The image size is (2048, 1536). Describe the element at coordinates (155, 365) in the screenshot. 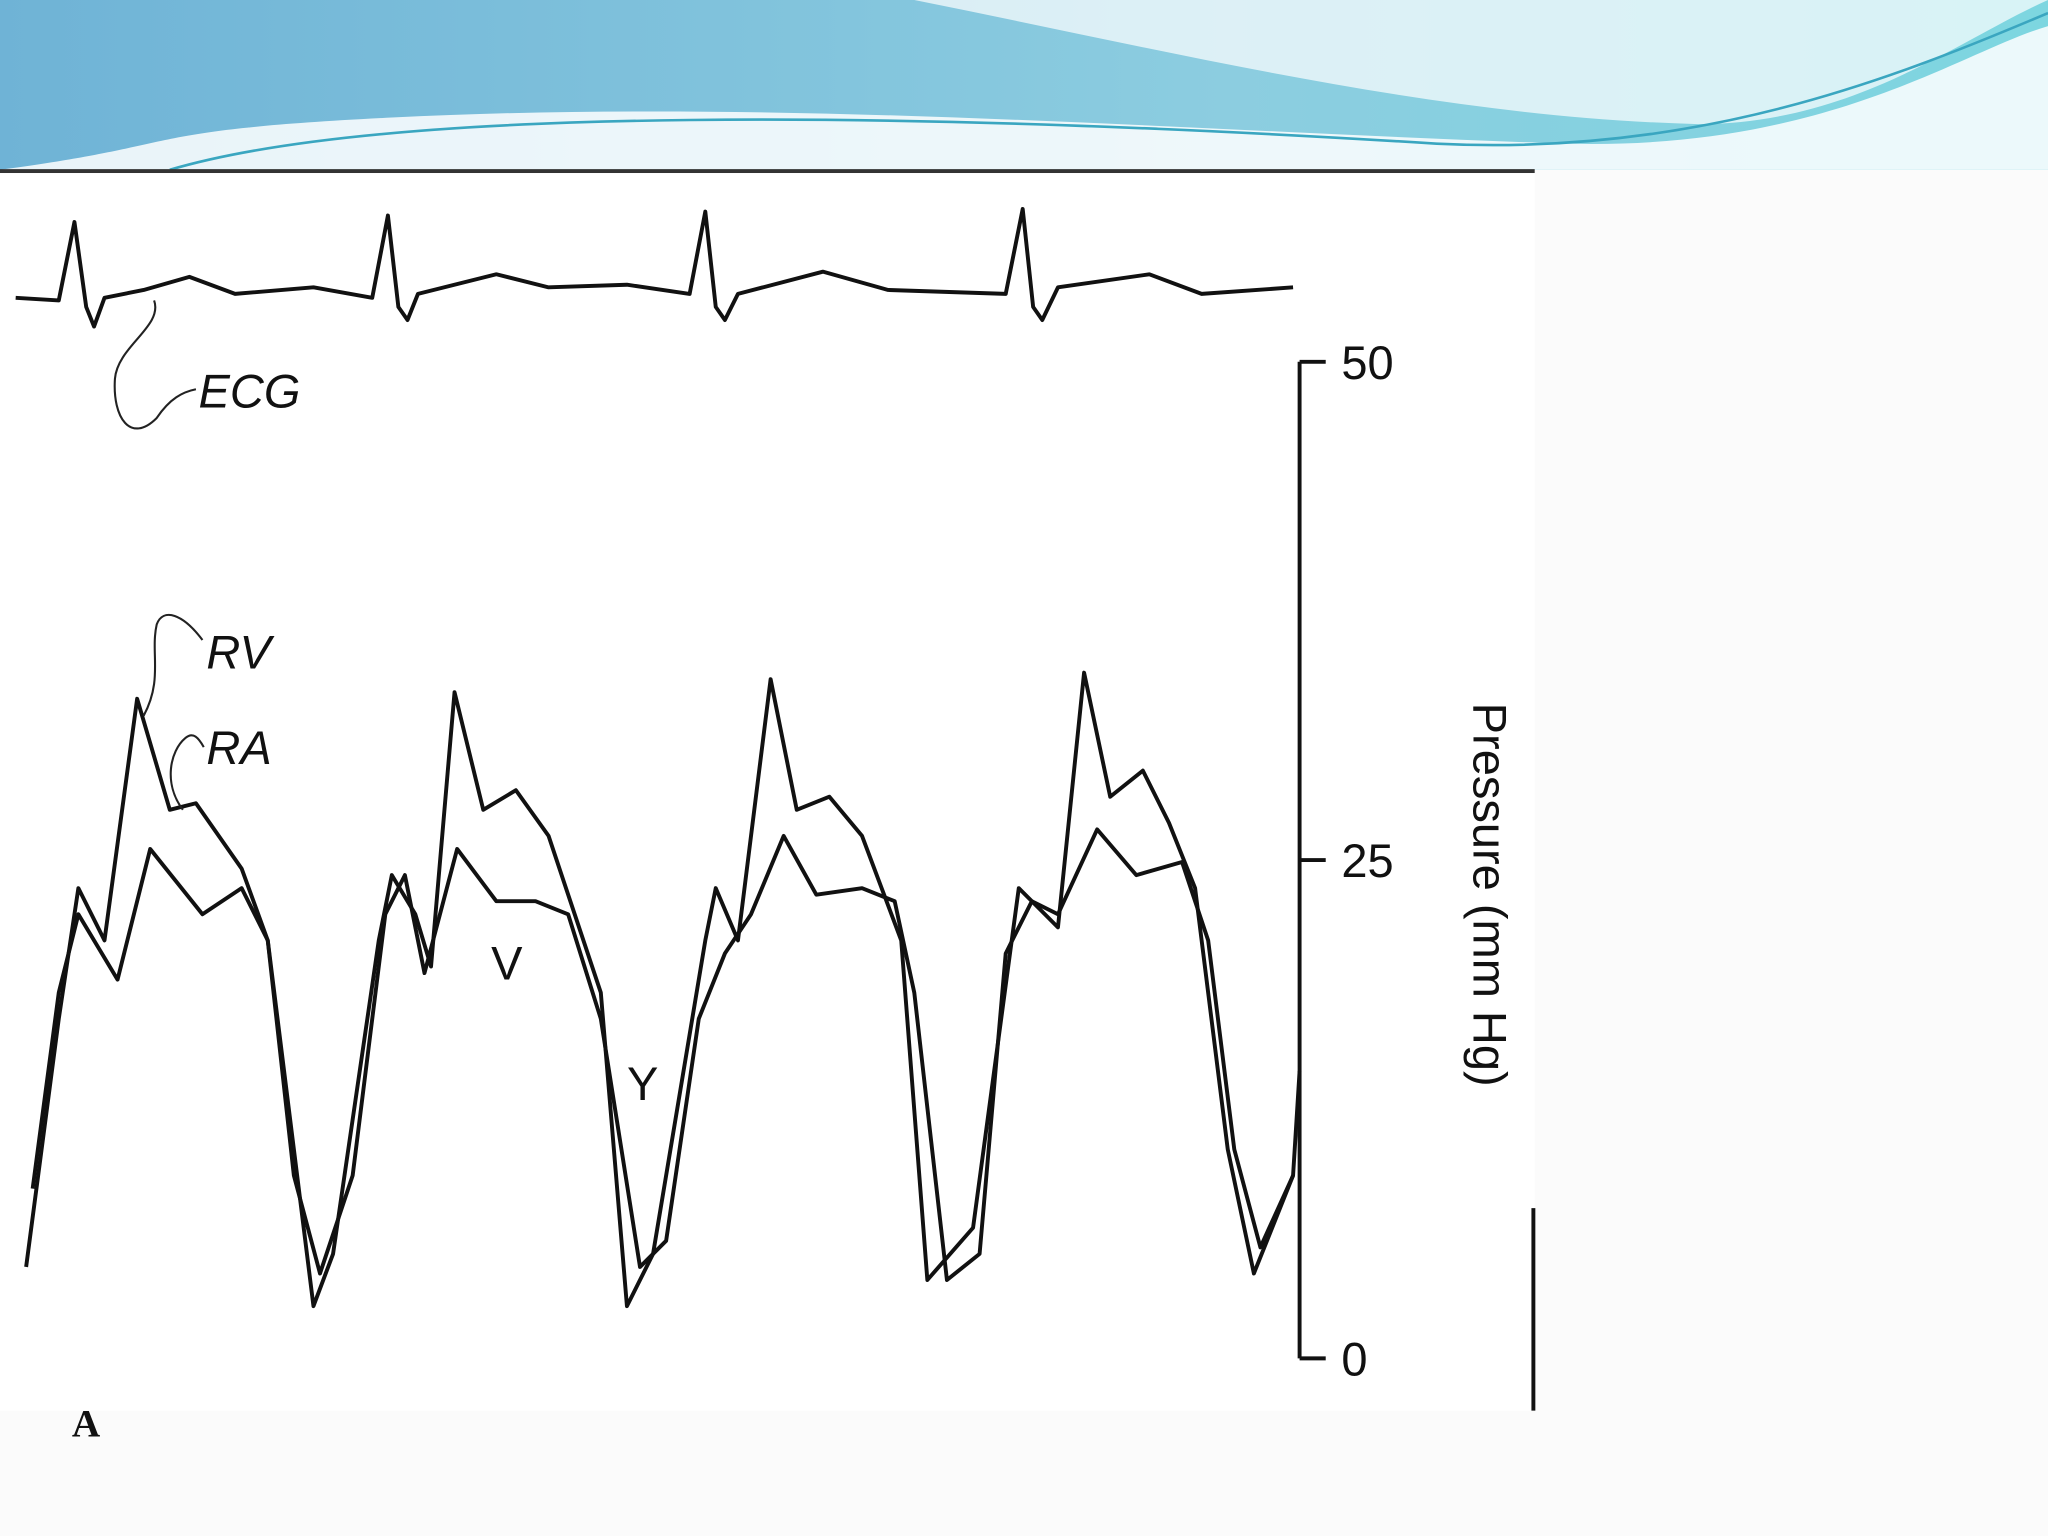

I see `ecg-leader` at that location.